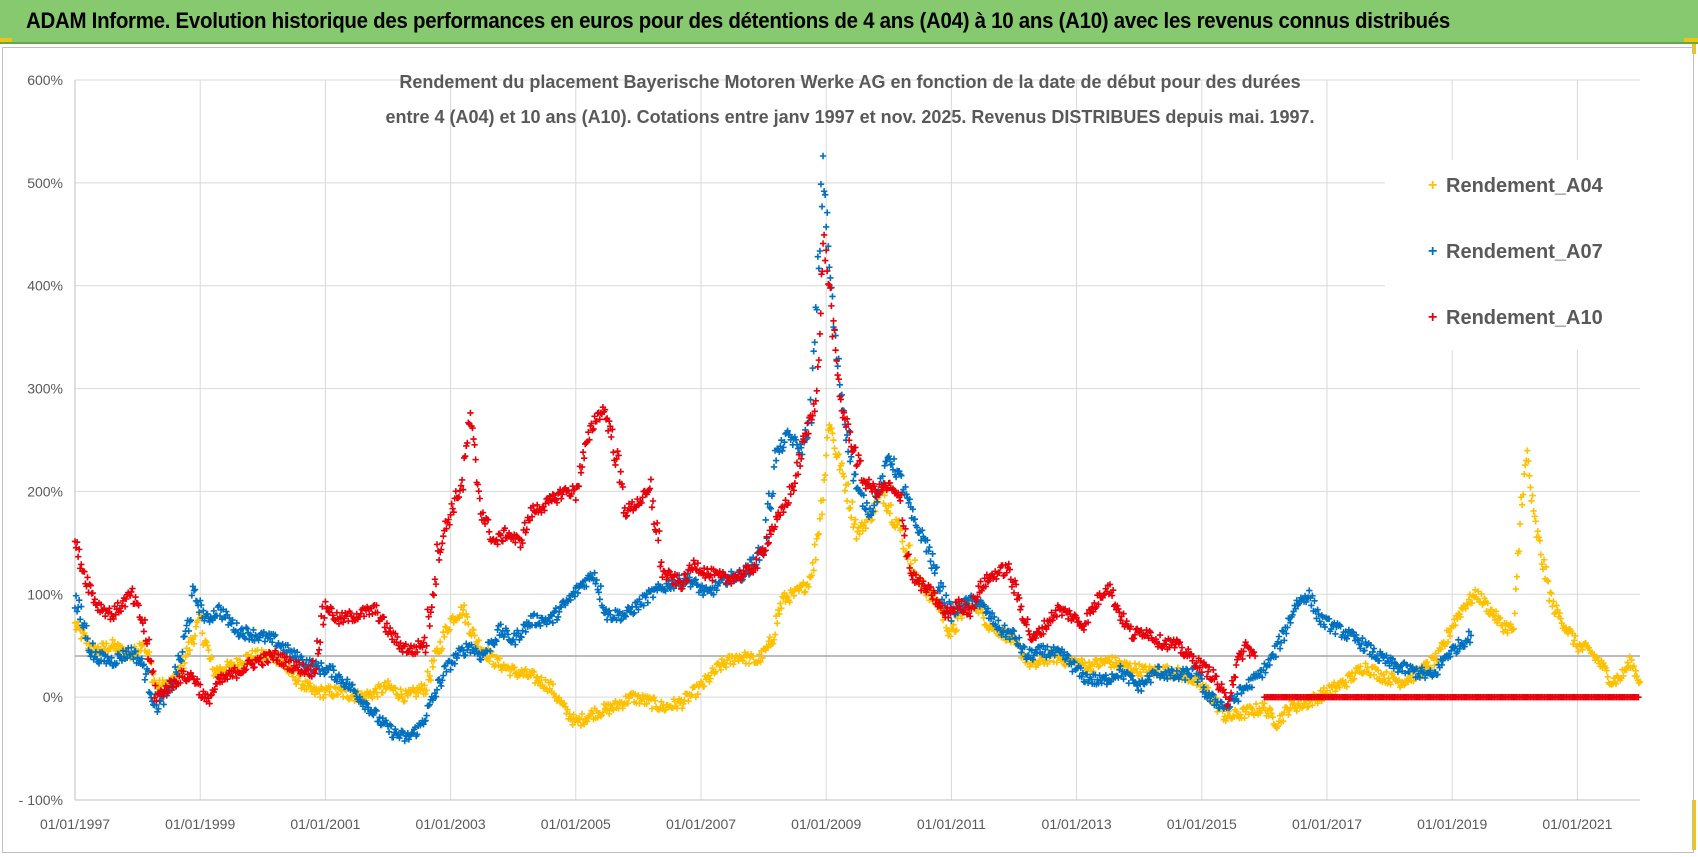  What do you see at coordinates (41, 800) in the screenshot?
I see `y-tick-label: - 100%` at bounding box center [41, 800].